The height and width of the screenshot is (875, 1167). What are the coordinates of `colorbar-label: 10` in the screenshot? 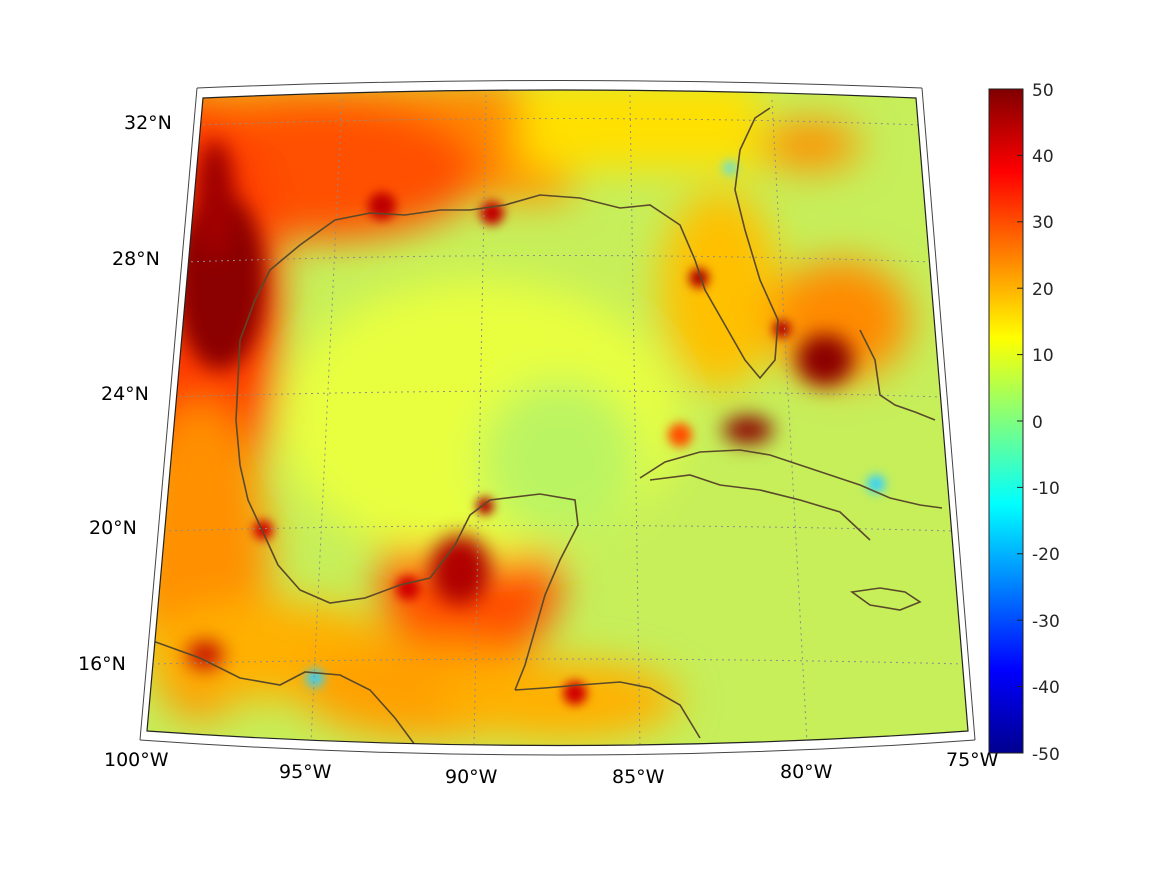 It's located at (1043, 356).